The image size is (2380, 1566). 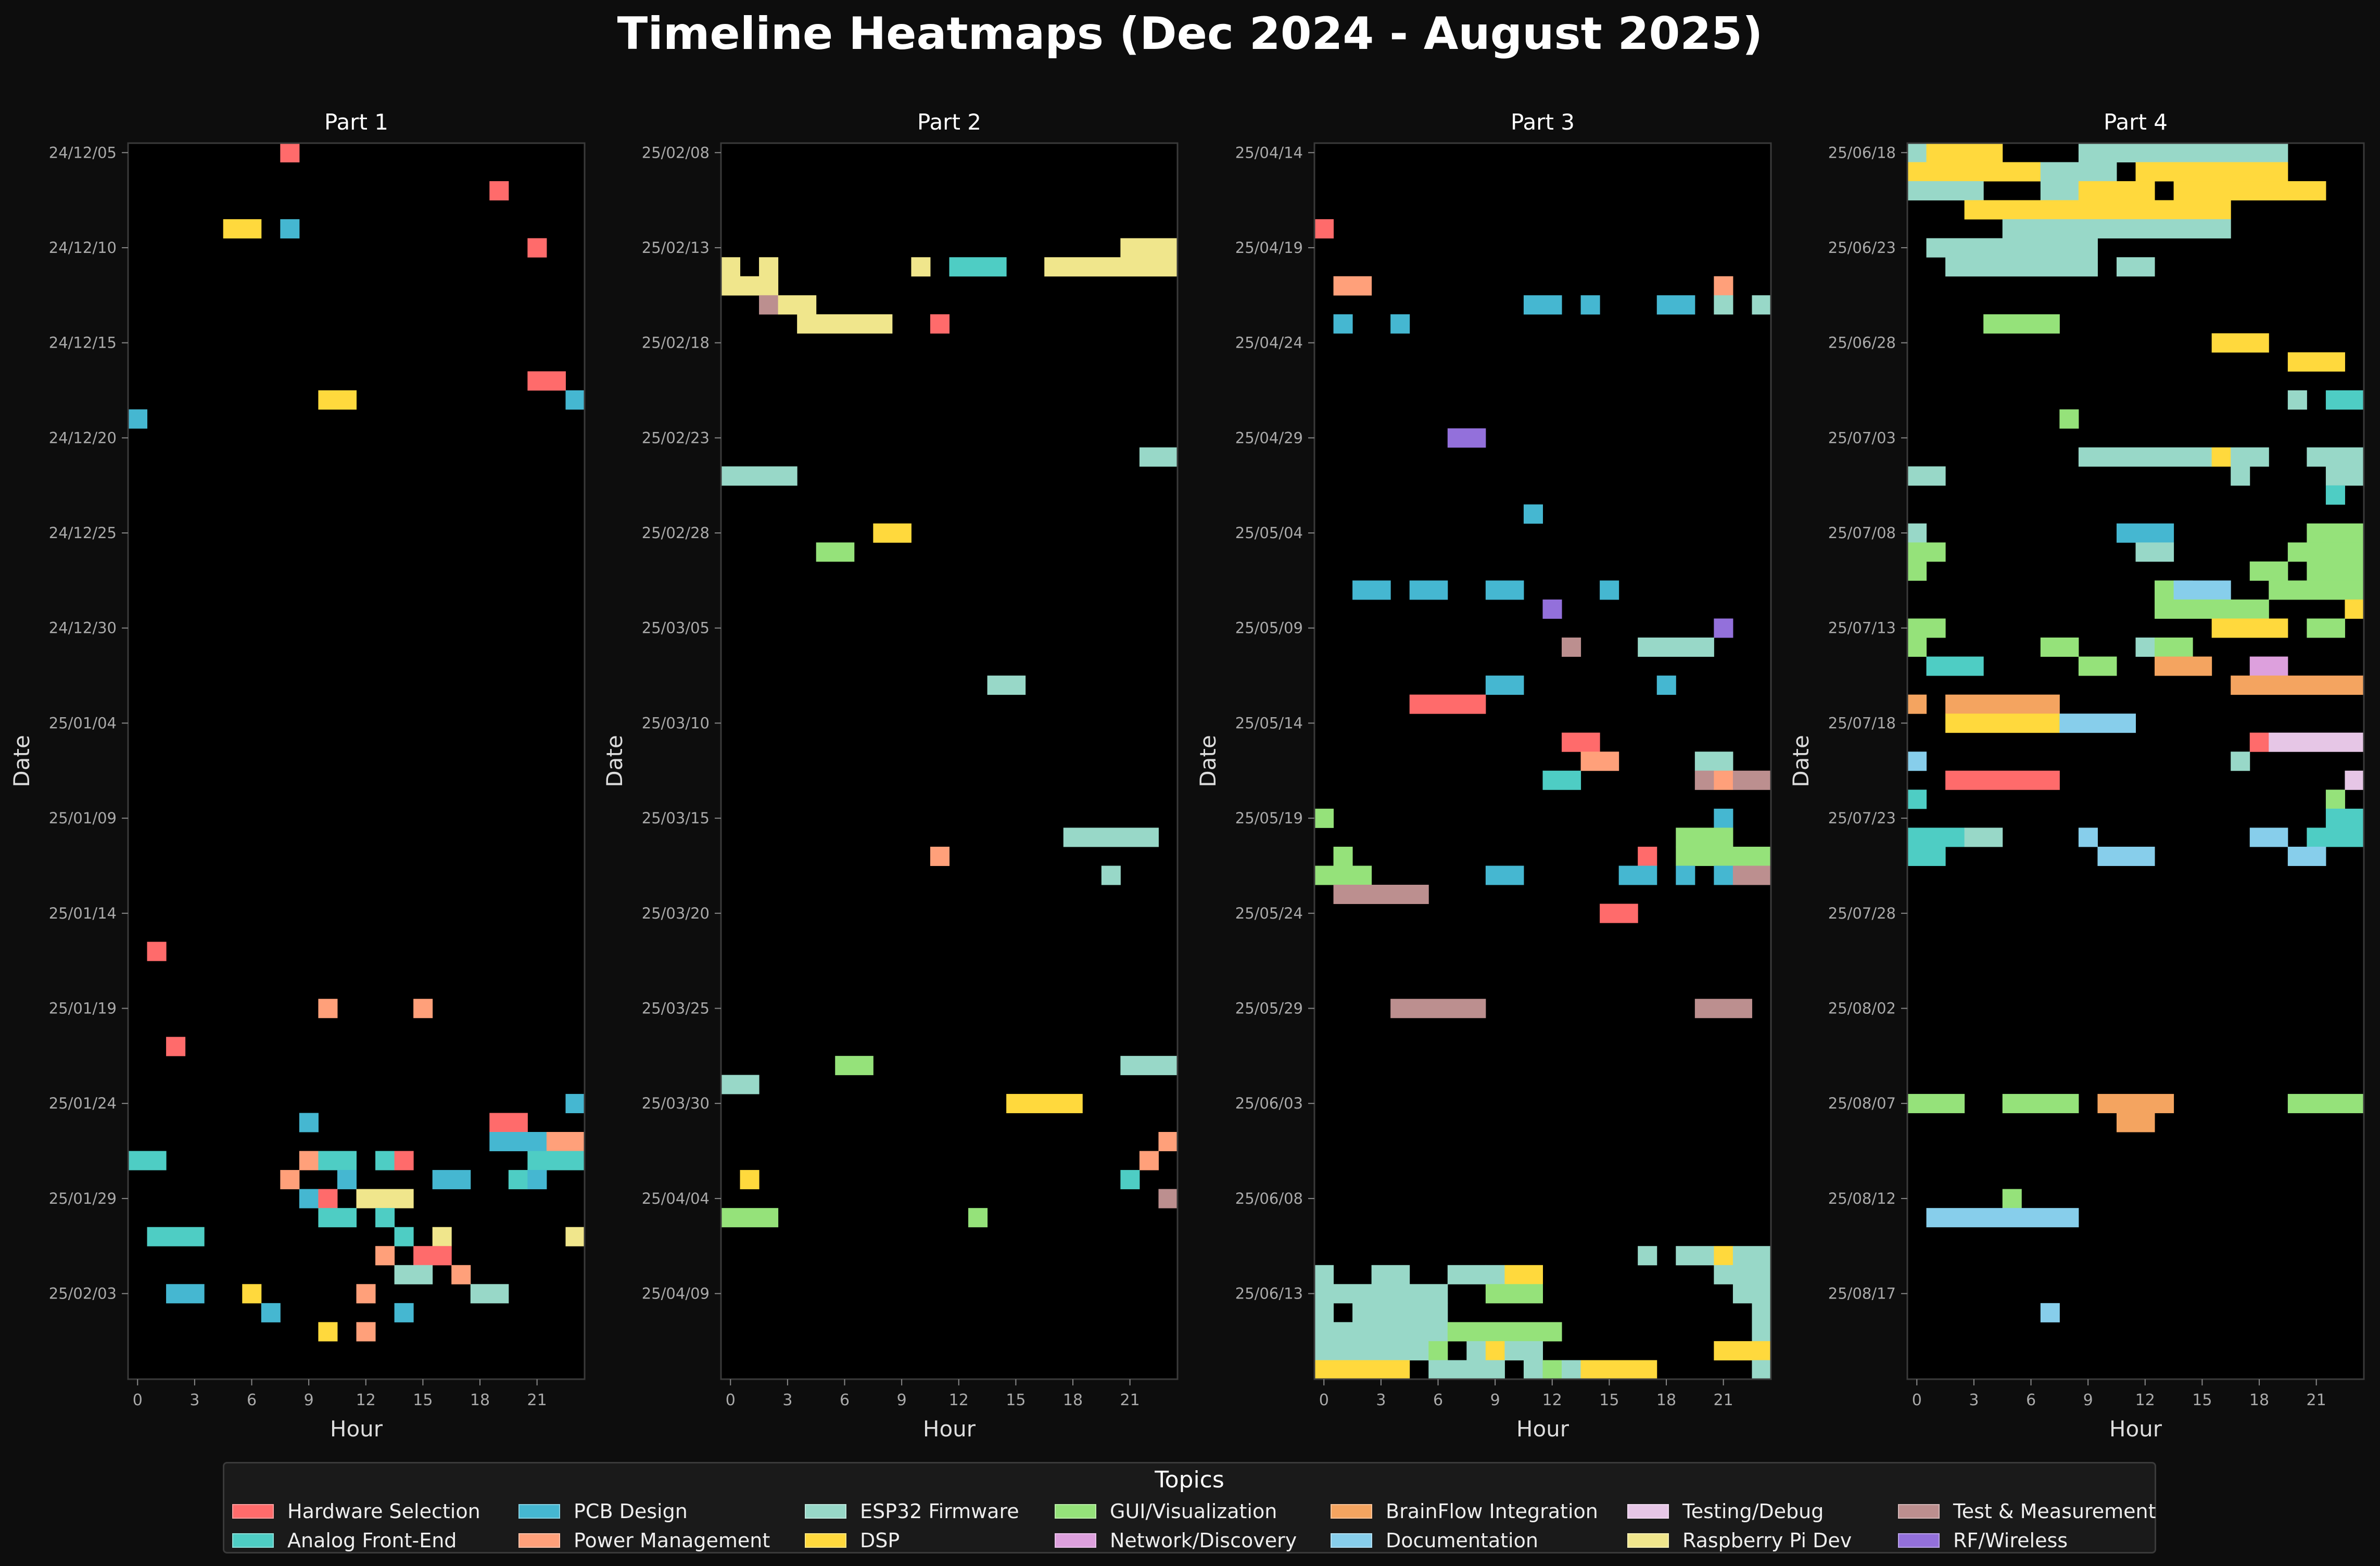 What do you see at coordinates (356, 122) in the screenshot?
I see `panel-title: Part 1` at bounding box center [356, 122].